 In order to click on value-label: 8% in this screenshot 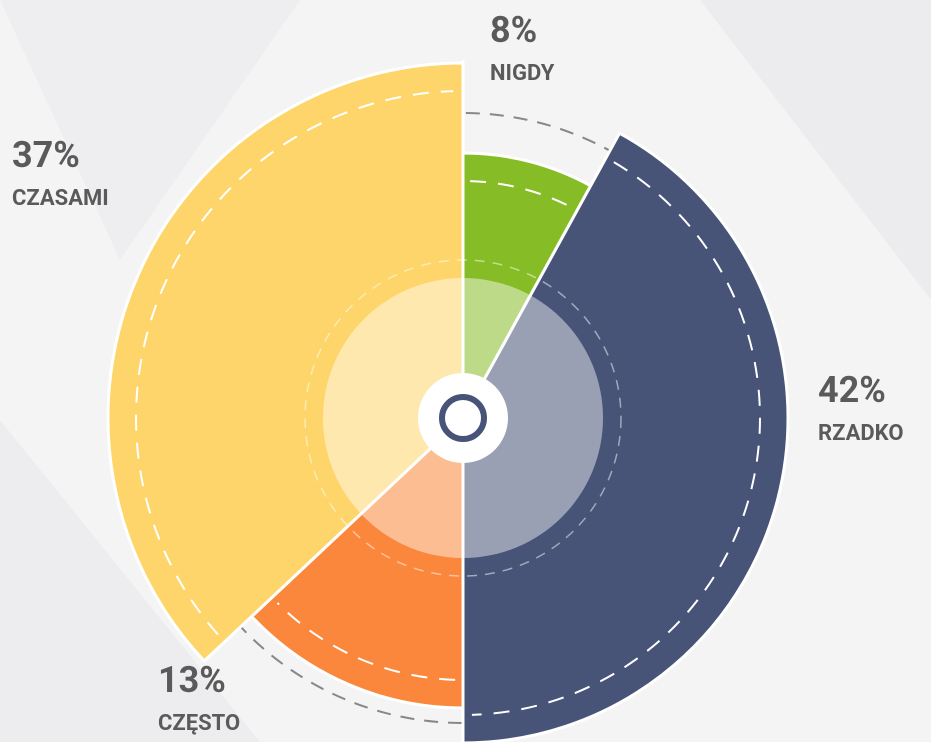, I will do `click(513, 30)`.